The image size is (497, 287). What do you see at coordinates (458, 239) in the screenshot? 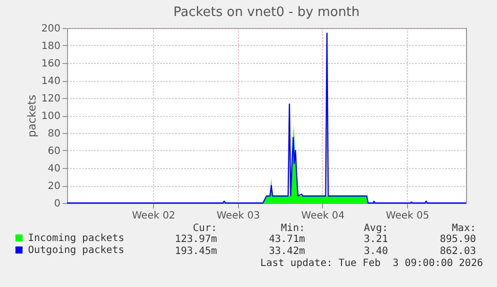
I see `text: 895.90` at bounding box center [458, 239].